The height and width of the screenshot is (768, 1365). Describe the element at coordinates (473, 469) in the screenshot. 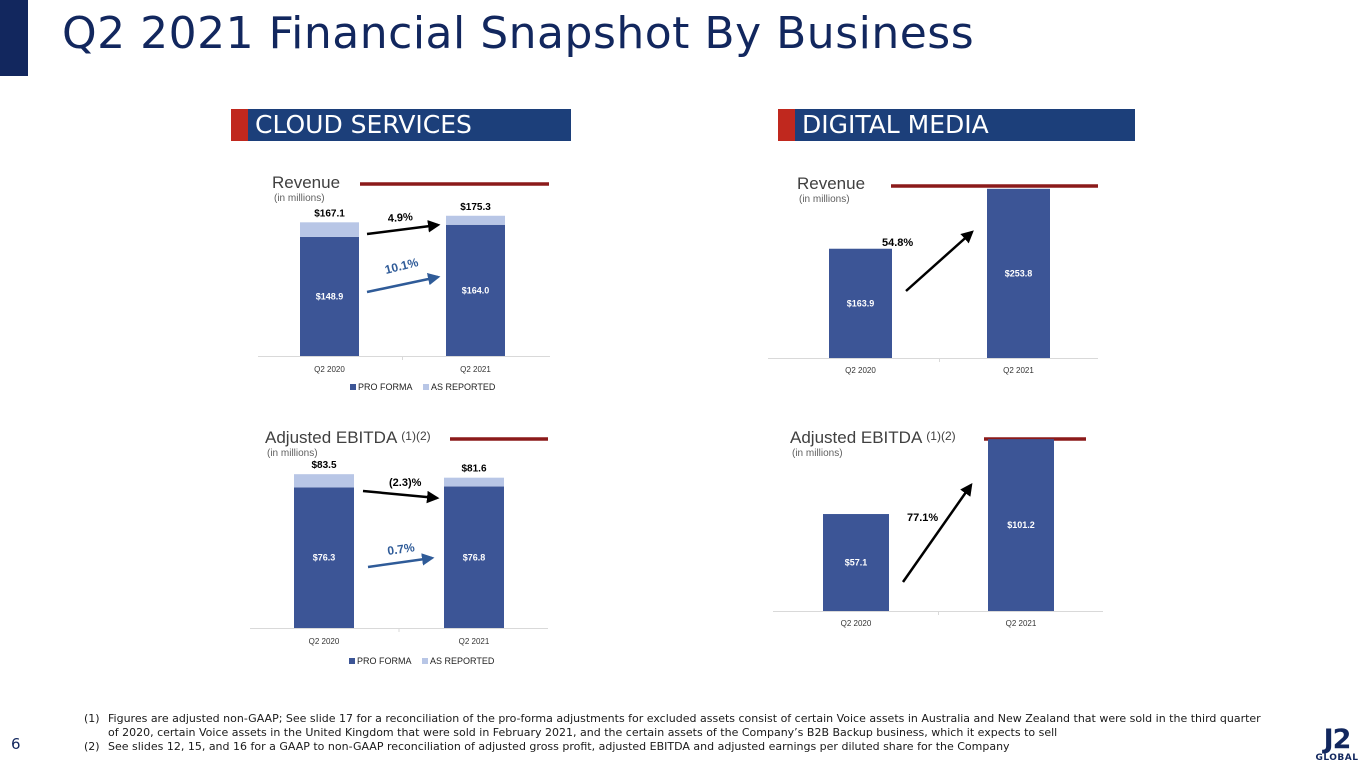

I see `bar-total-label: $81.6` at that location.